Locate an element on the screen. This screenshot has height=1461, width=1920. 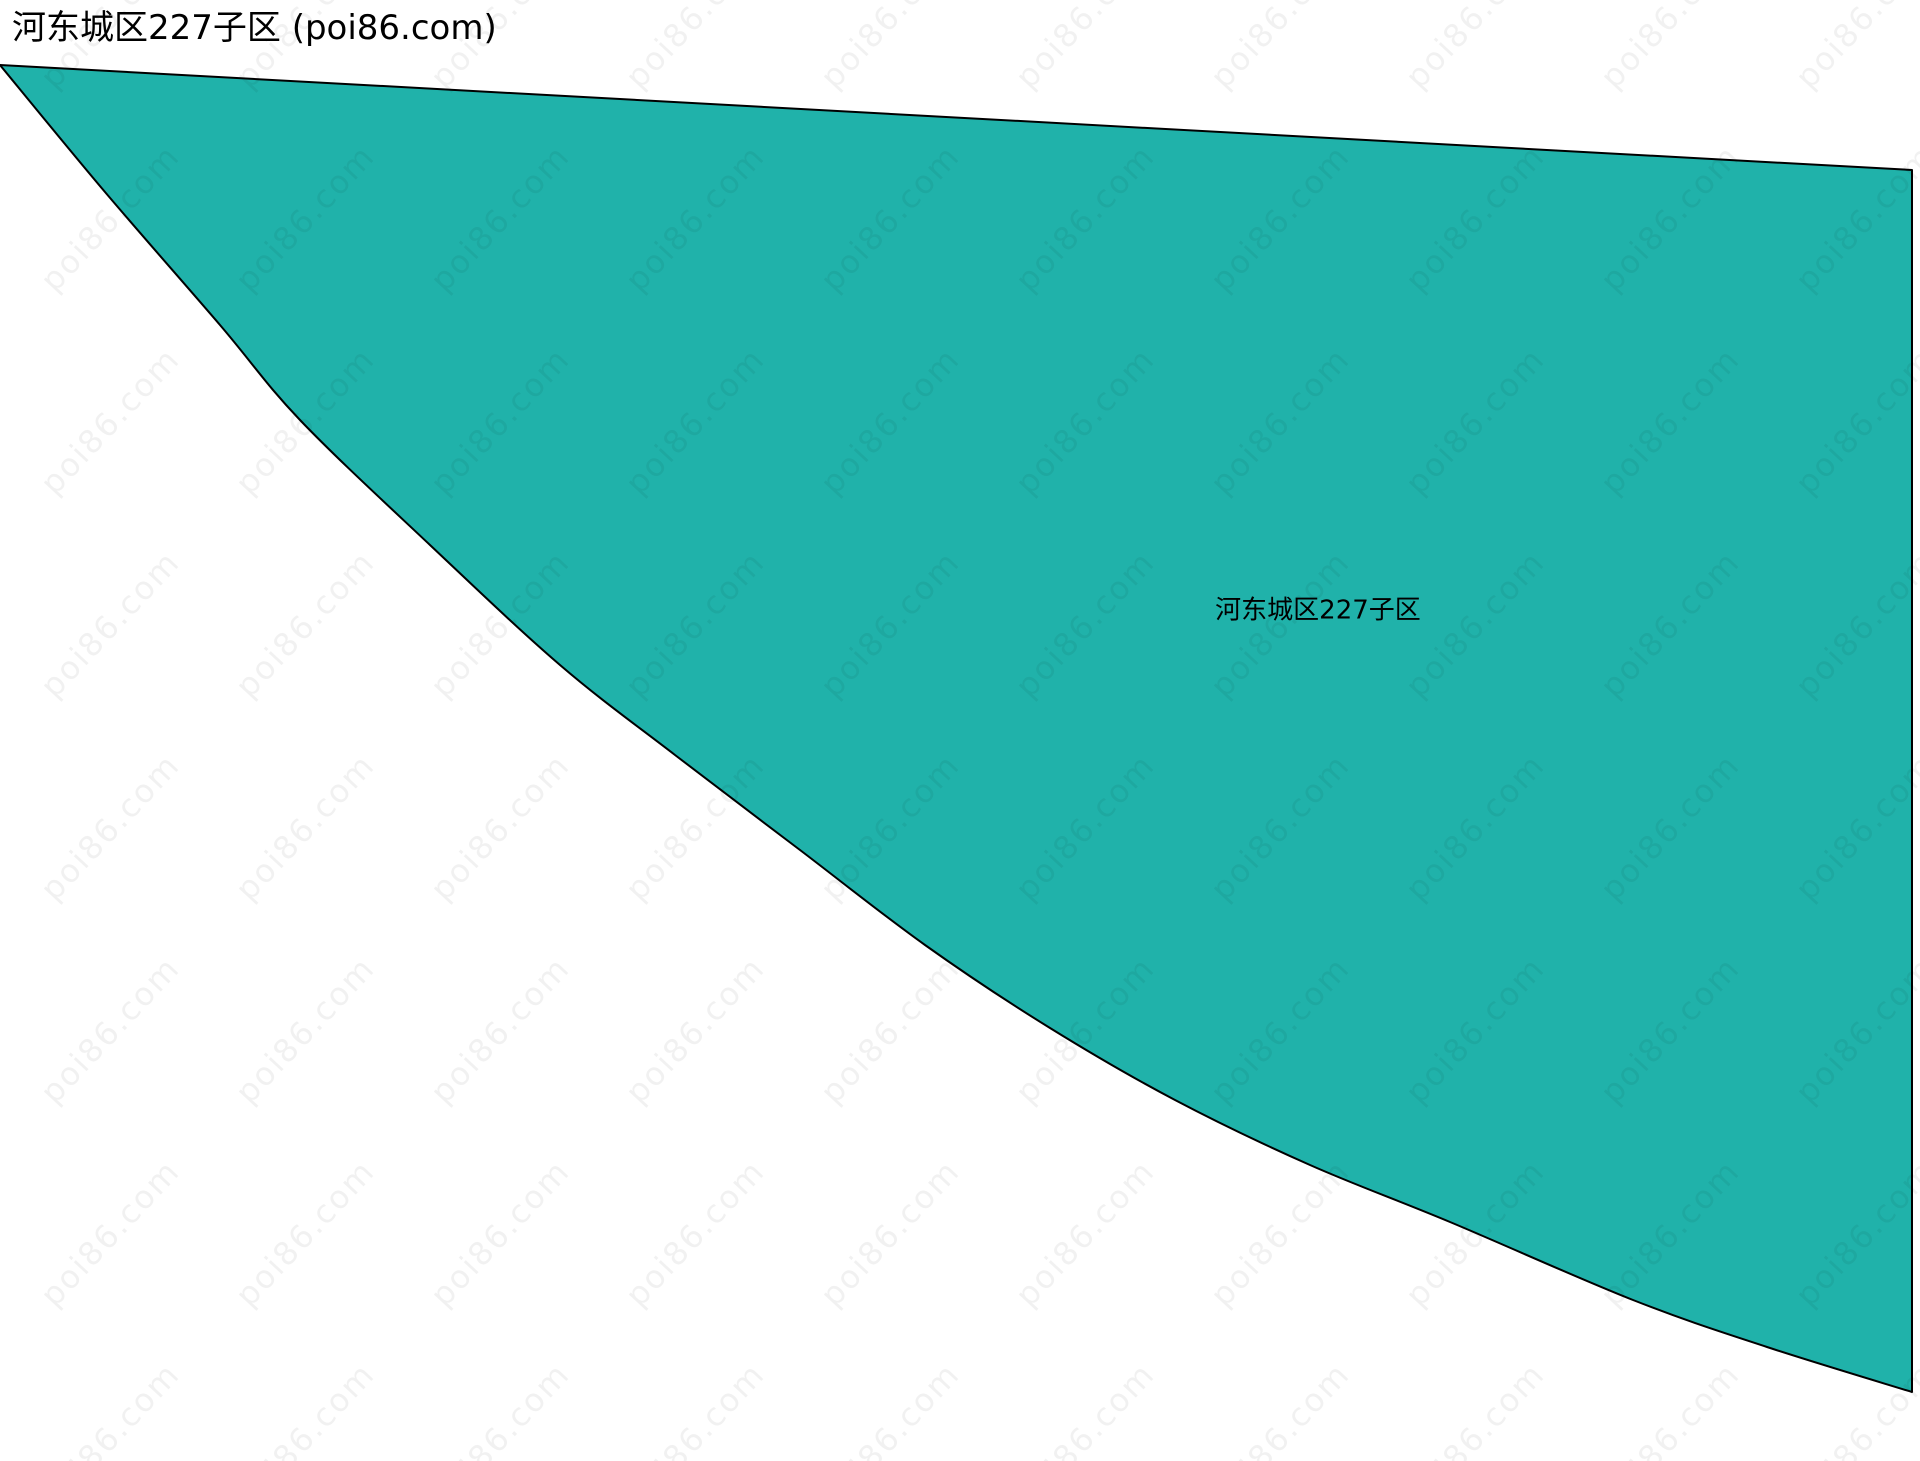
page-title: 河东城区227子区 (poi86.com) is located at coordinates (254, 28).